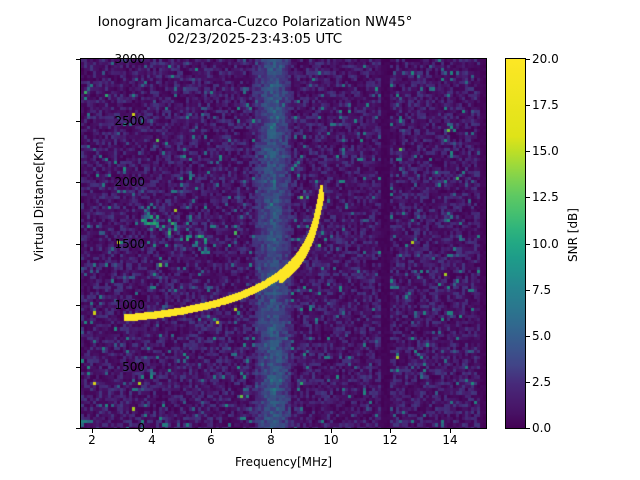  What do you see at coordinates (211, 440) in the screenshot?
I see `x-tick-label: 6` at bounding box center [211, 440].